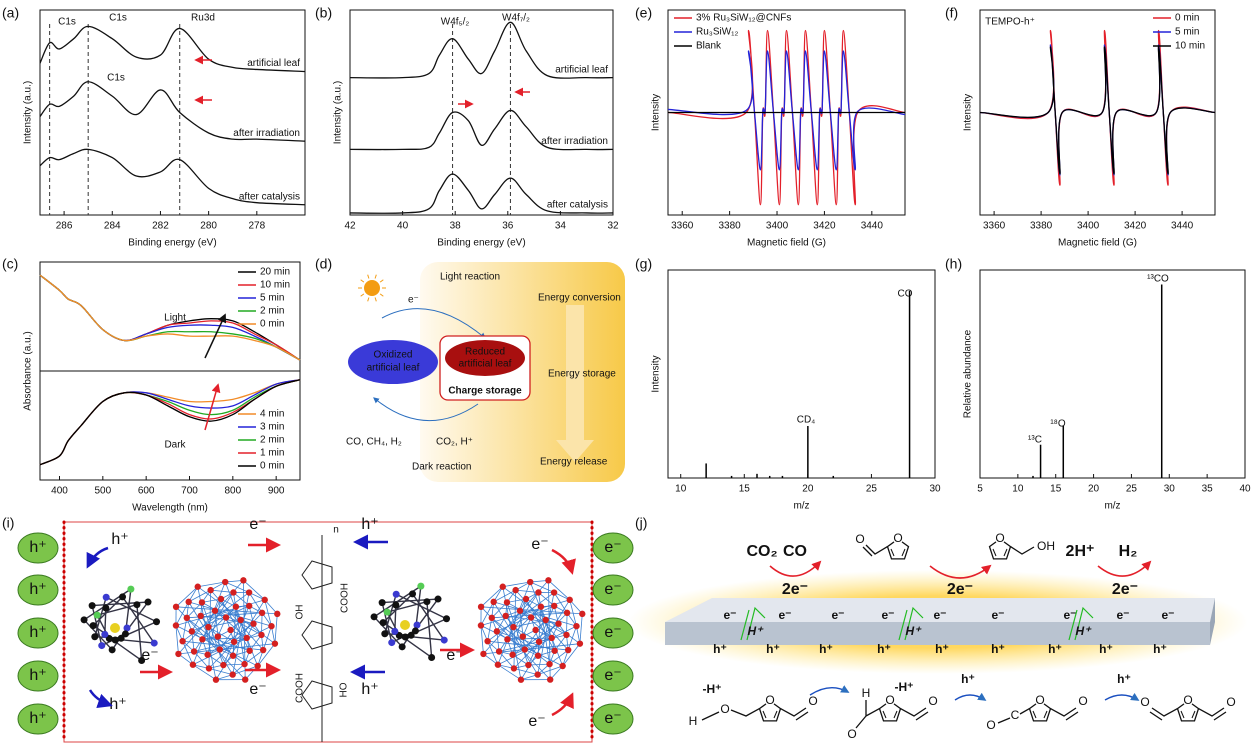 This screenshot has width=1253, height=747. What do you see at coordinates (344, 689) in the screenshot?
I see `group-label: HO` at bounding box center [344, 689].